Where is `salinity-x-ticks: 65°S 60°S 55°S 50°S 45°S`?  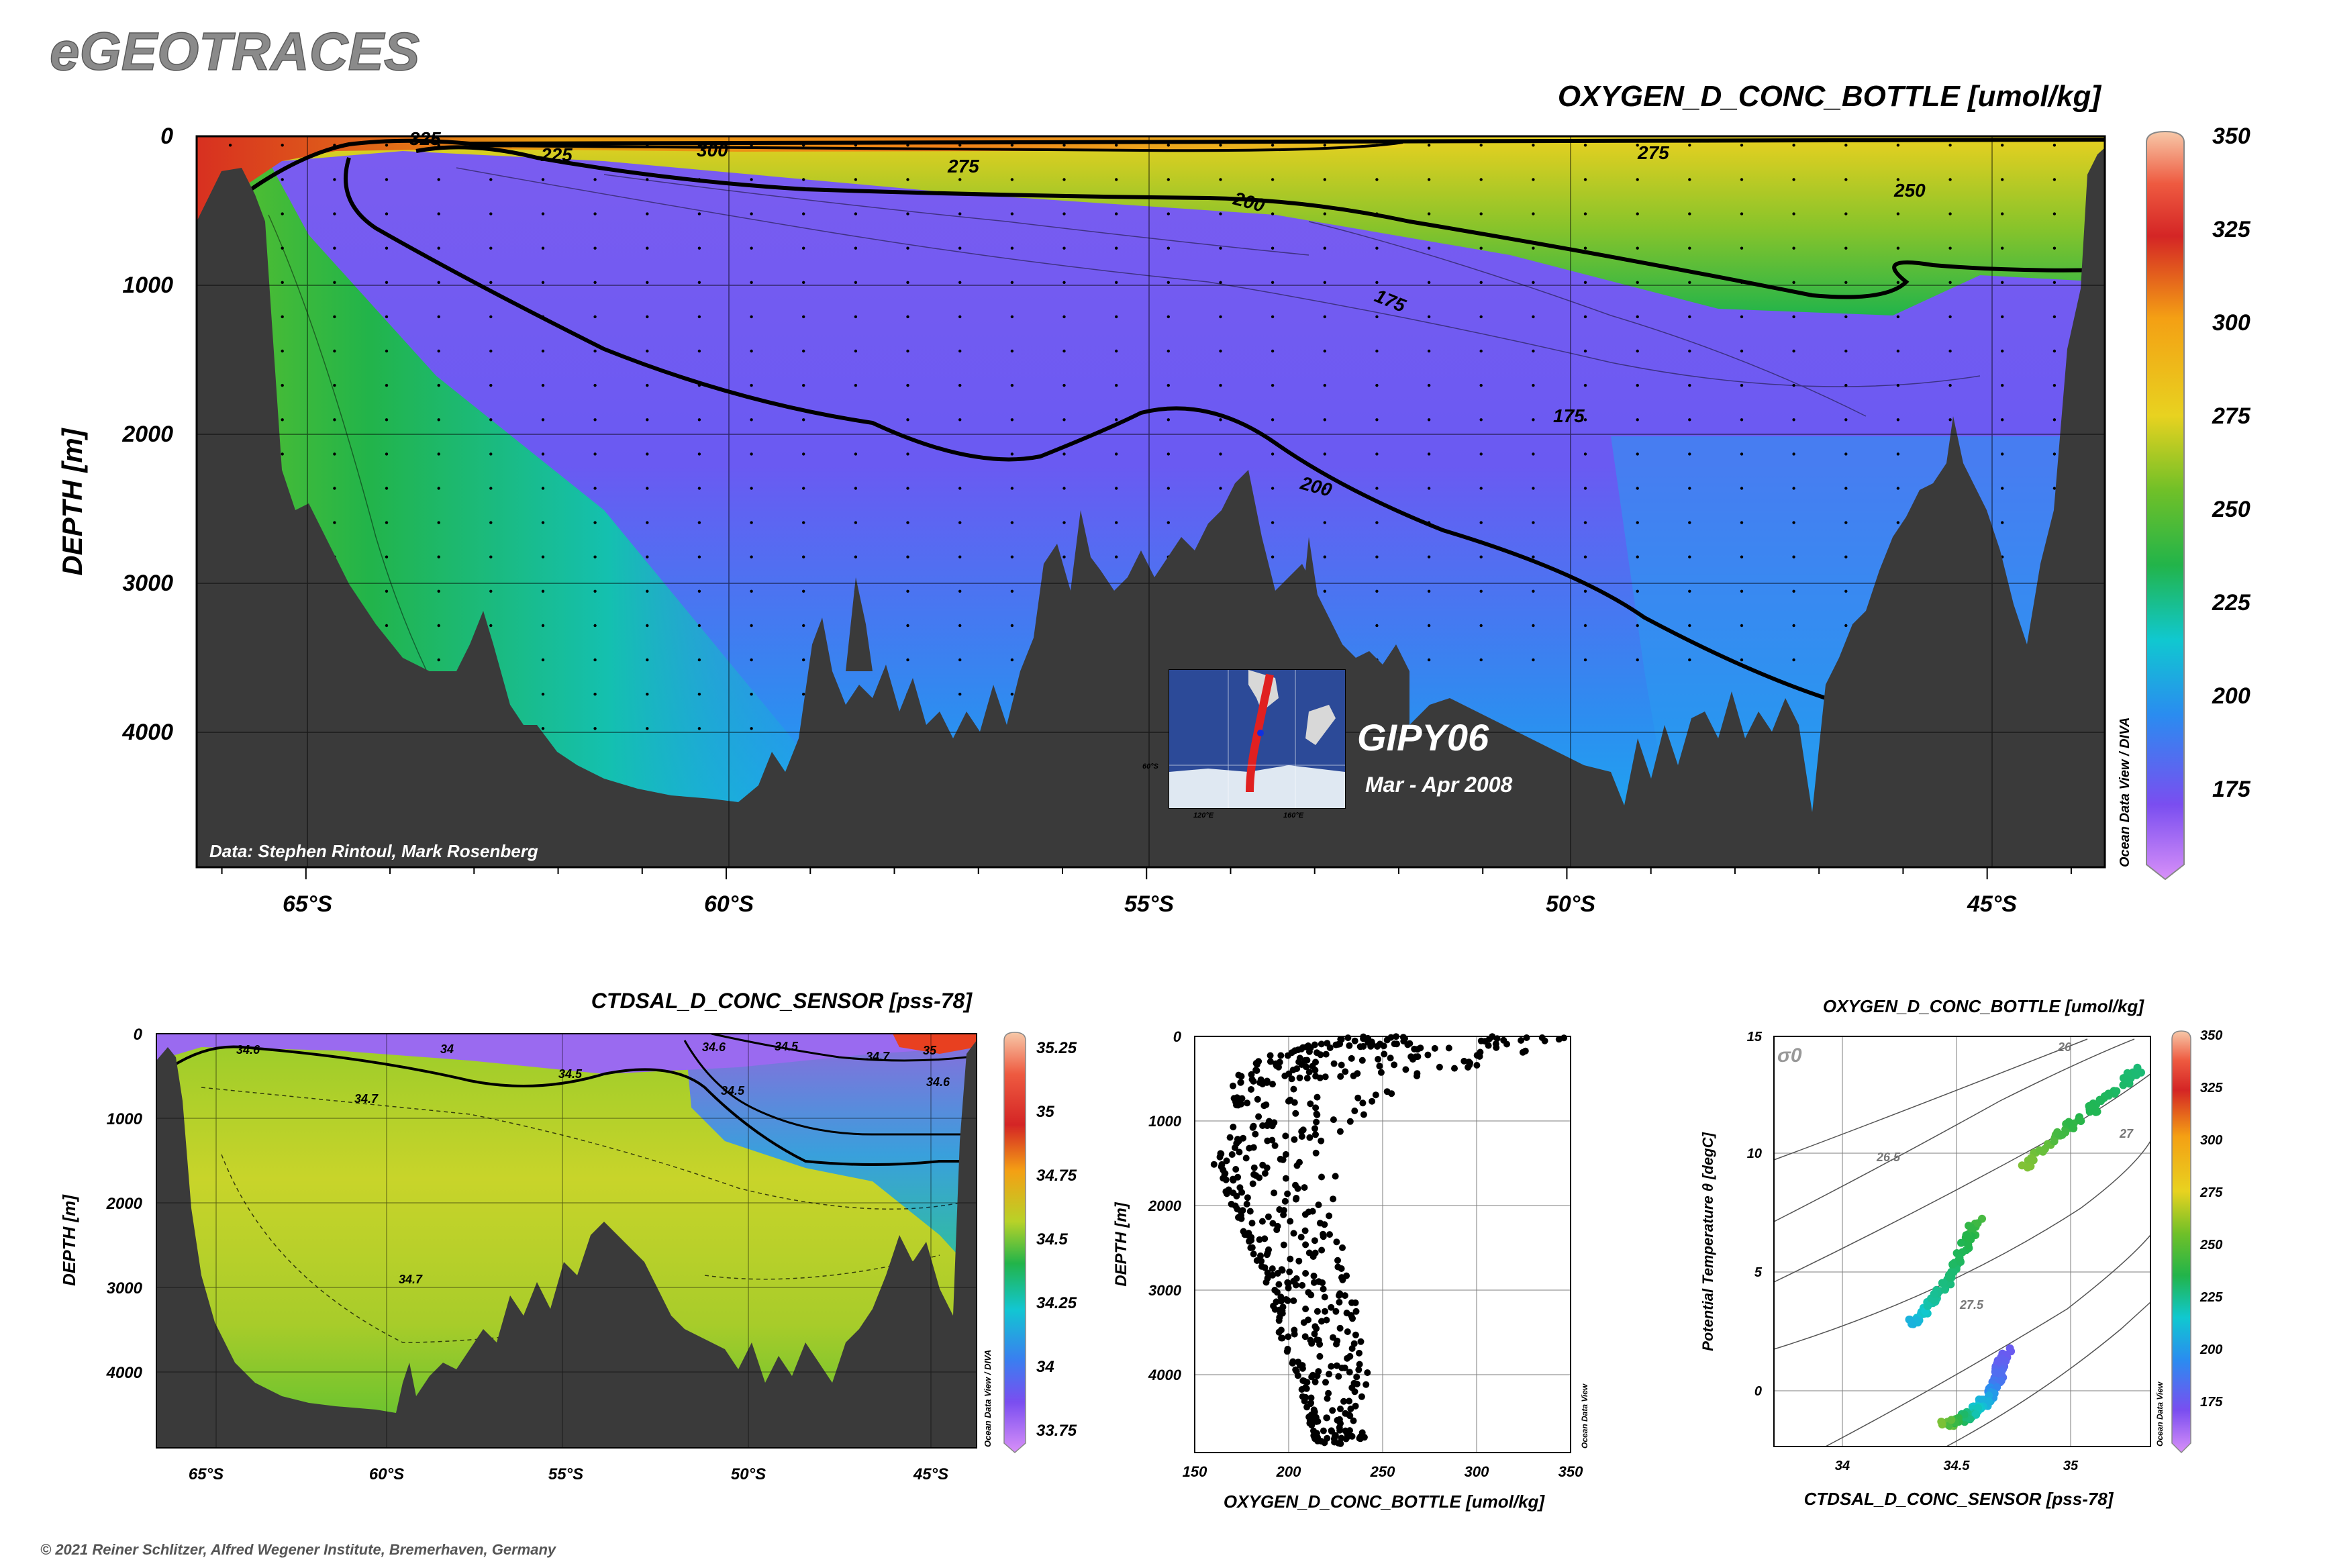 salinity-x-ticks: 65°S 60°S 55°S 50°S 45°S is located at coordinates (568, 1474).